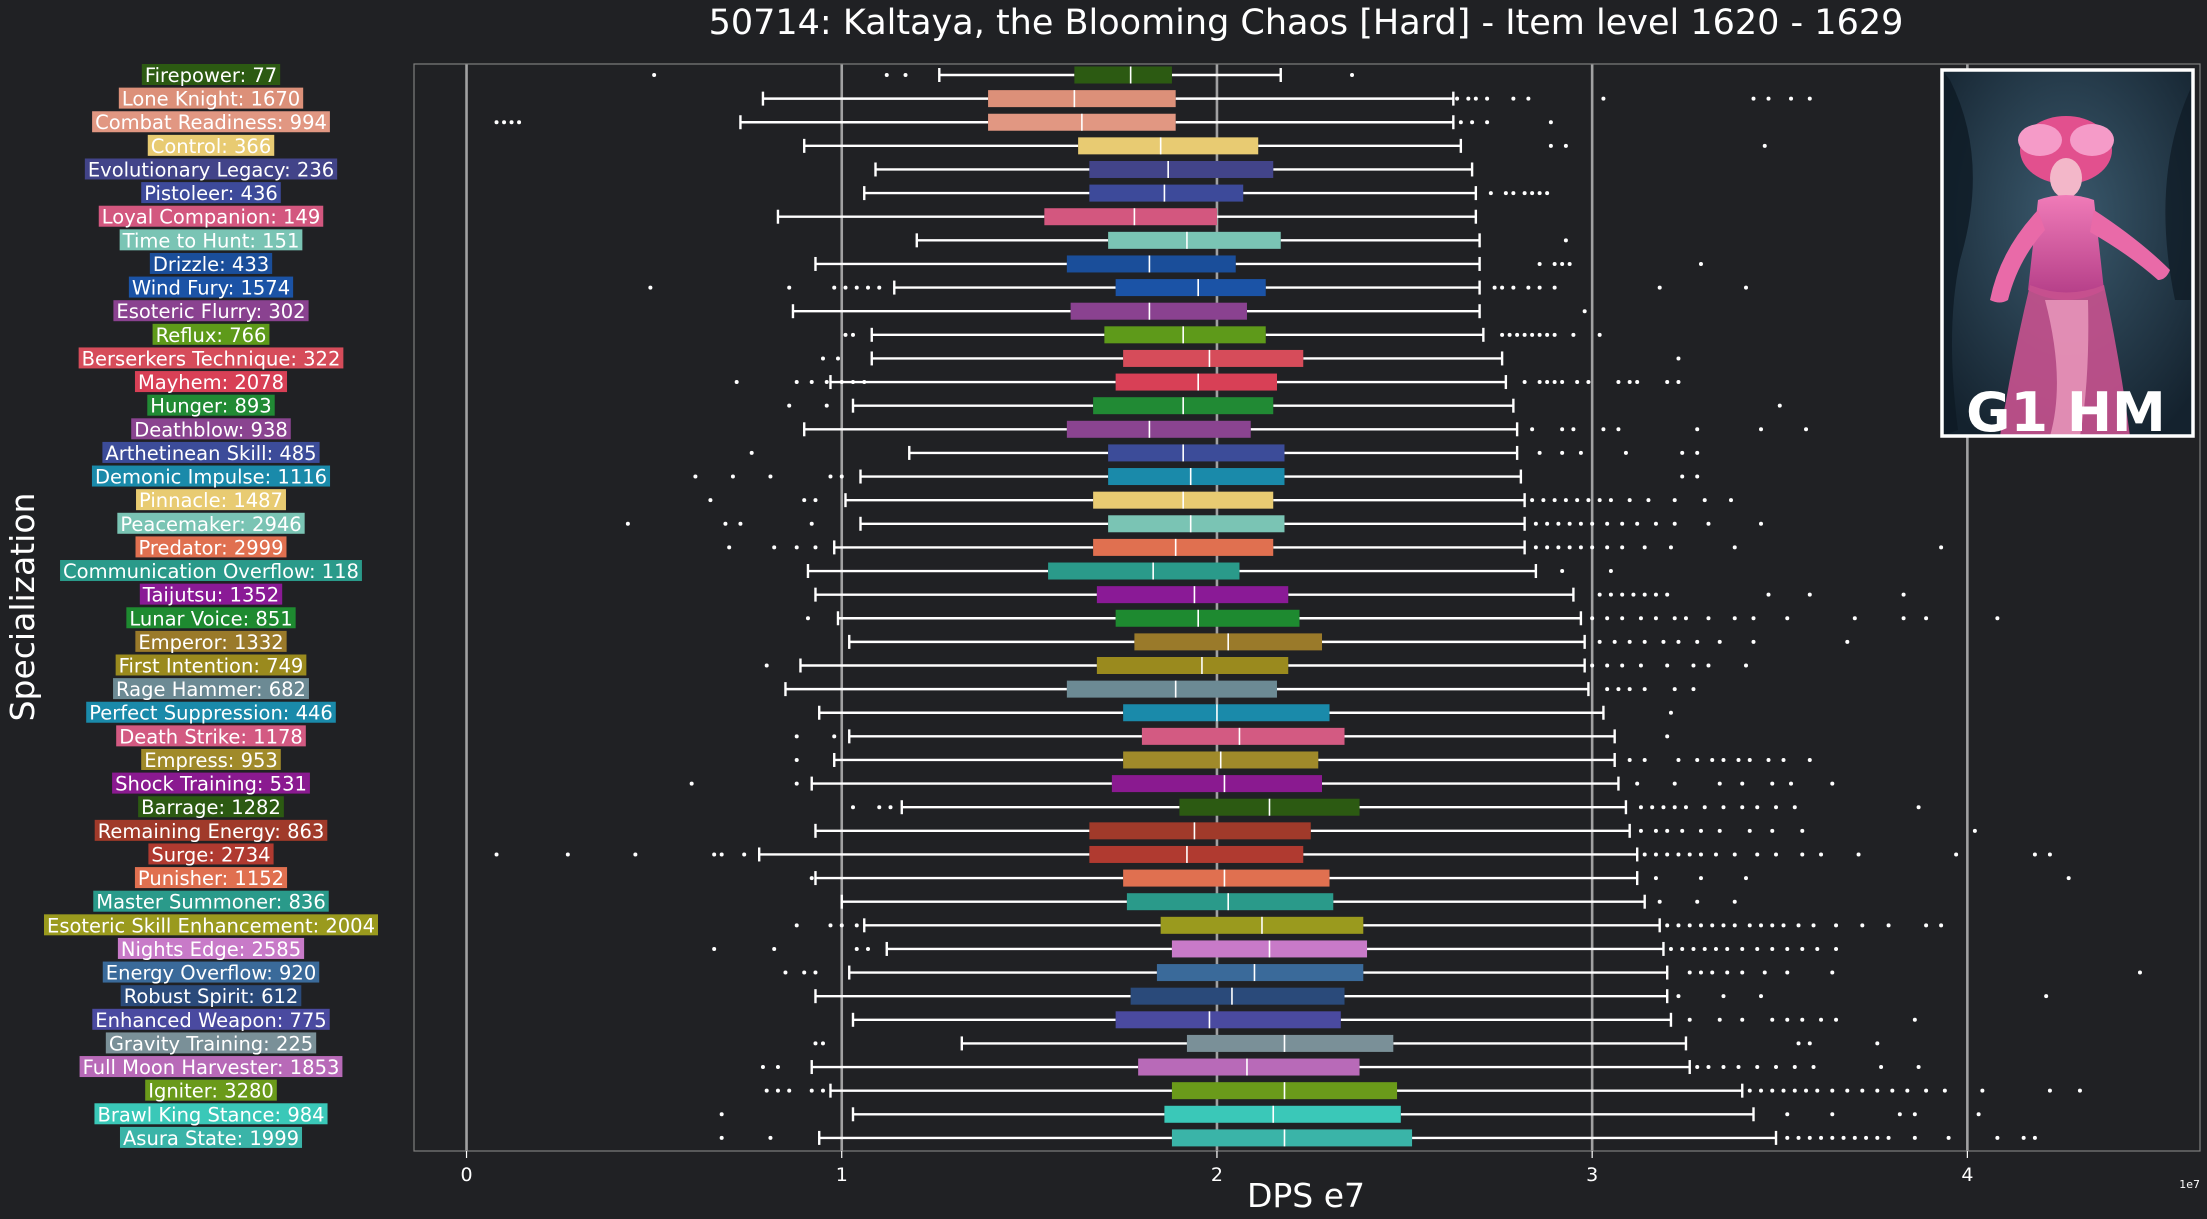  Describe the element at coordinates (211, 878) in the screenshot. I see `category-label-text: Punisher: 1152` at that location.